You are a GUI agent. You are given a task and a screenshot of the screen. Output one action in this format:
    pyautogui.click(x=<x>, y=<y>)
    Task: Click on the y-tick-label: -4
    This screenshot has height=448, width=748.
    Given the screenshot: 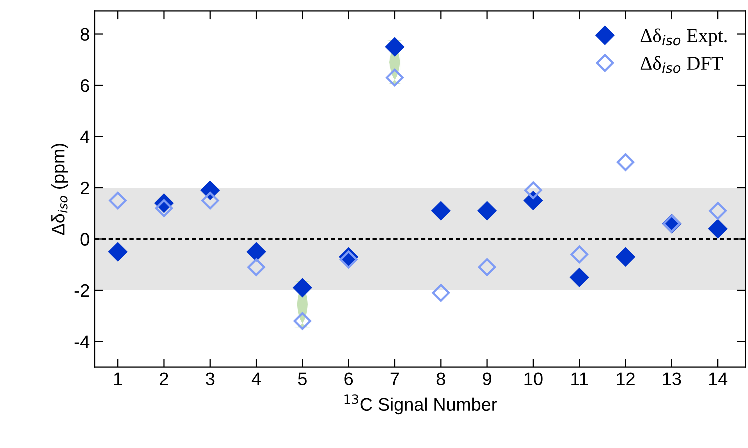 What is the action you would take?
    pyautogui.click(x=82, y=342)
    